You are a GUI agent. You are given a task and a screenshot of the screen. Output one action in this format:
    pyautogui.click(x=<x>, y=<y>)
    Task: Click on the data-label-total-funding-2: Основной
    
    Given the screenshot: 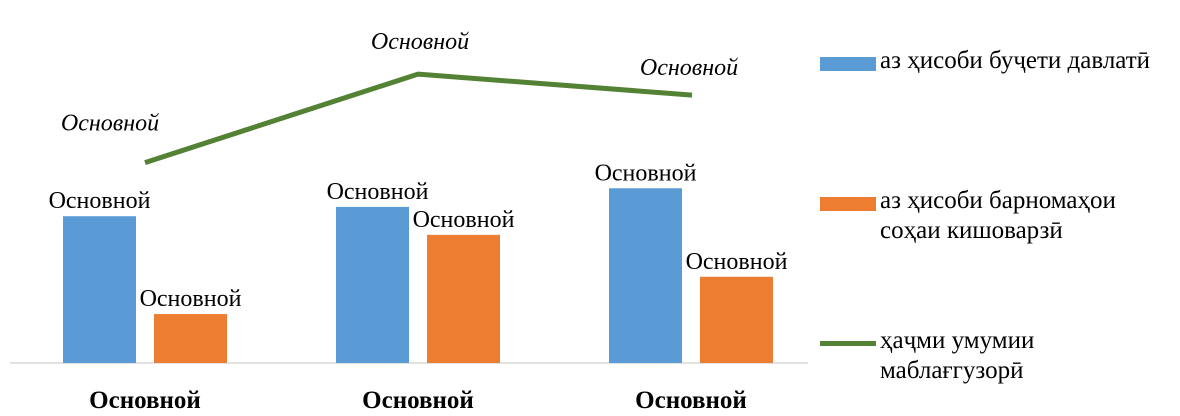 What is the action you would take?
    pyautogui.click(x=420, y=42)
    